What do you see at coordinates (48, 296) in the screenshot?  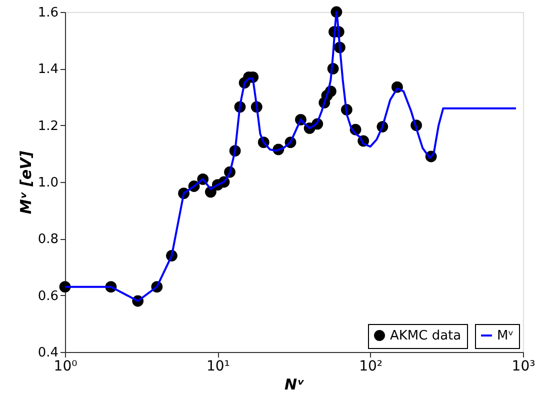 I see `y-tick-label: 0.6` at bounding box center [48, 296].